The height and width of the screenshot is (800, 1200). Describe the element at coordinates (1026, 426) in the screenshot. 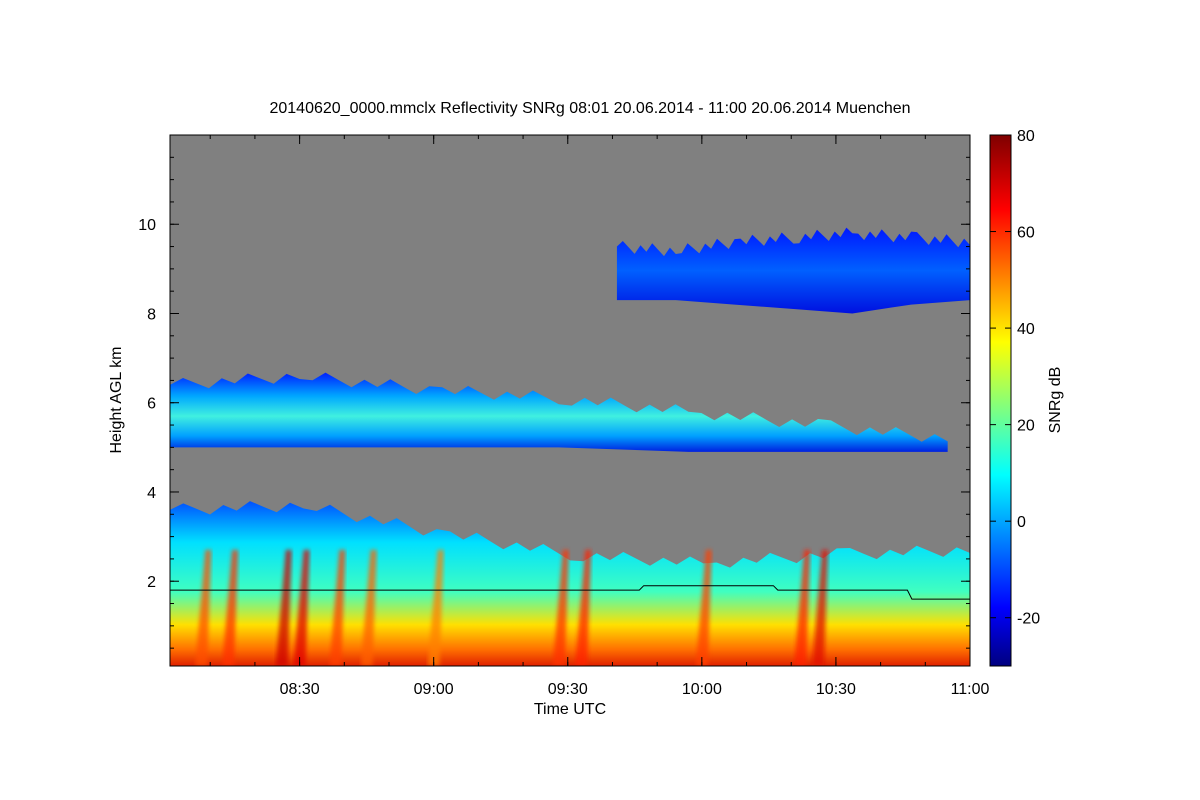

I see `colorbar-tick-label: 20` at that location.